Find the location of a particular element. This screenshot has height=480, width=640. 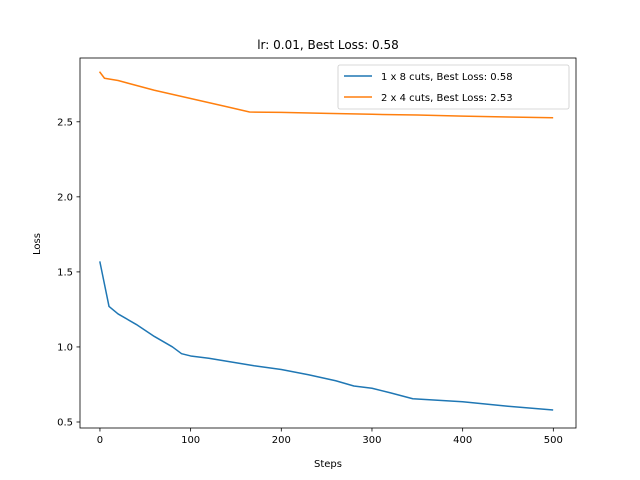

y-axis-label: Loss is located at coordinates (37, 244).